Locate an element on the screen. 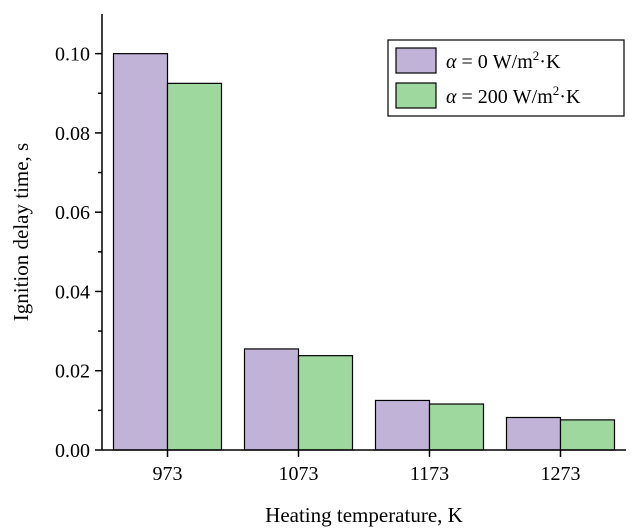  legend-label-1: α = 0 W/m2·K is located at coordinates (503, 60).